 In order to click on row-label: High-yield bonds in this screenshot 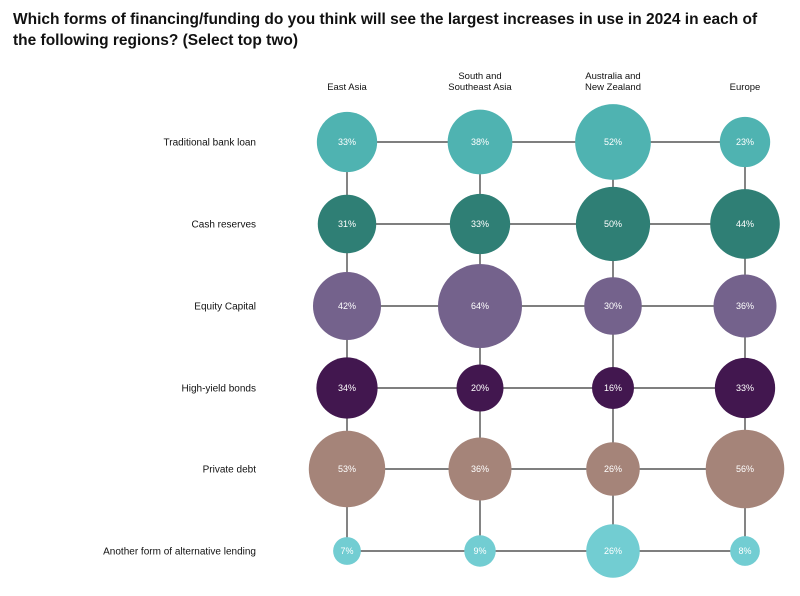, I will do `click(219, 389)`.